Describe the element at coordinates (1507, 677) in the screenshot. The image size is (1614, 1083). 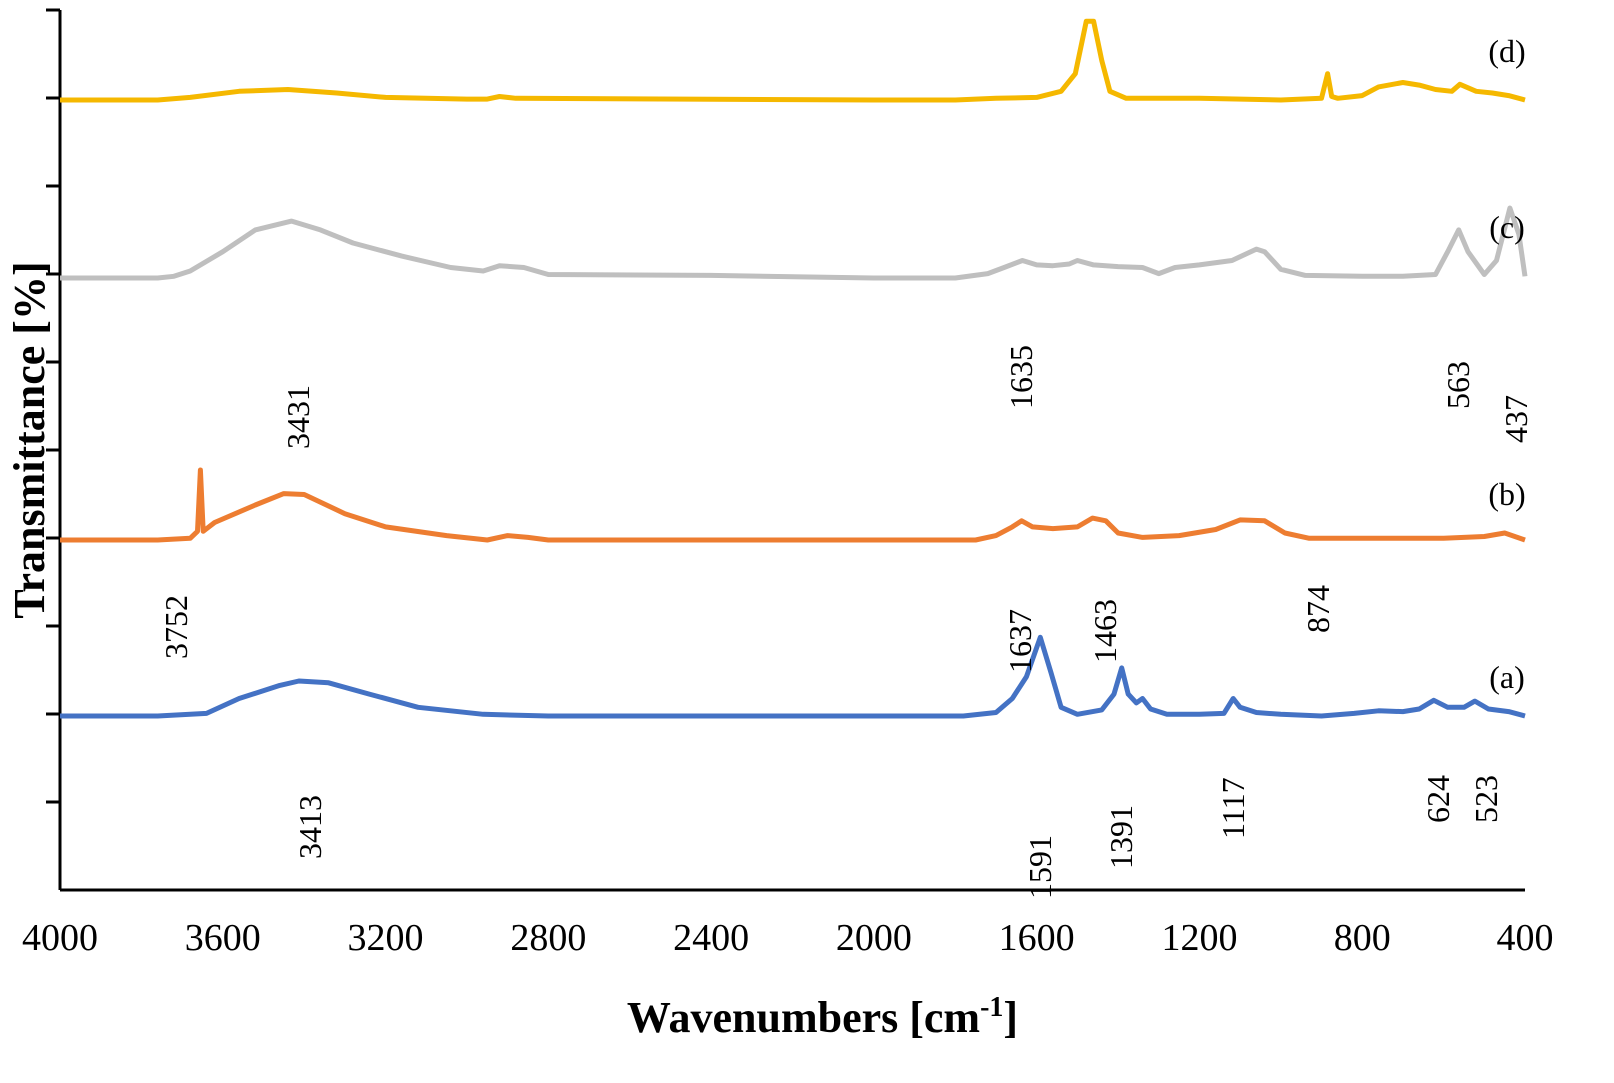
I see `series-tag: (a)` at that location.